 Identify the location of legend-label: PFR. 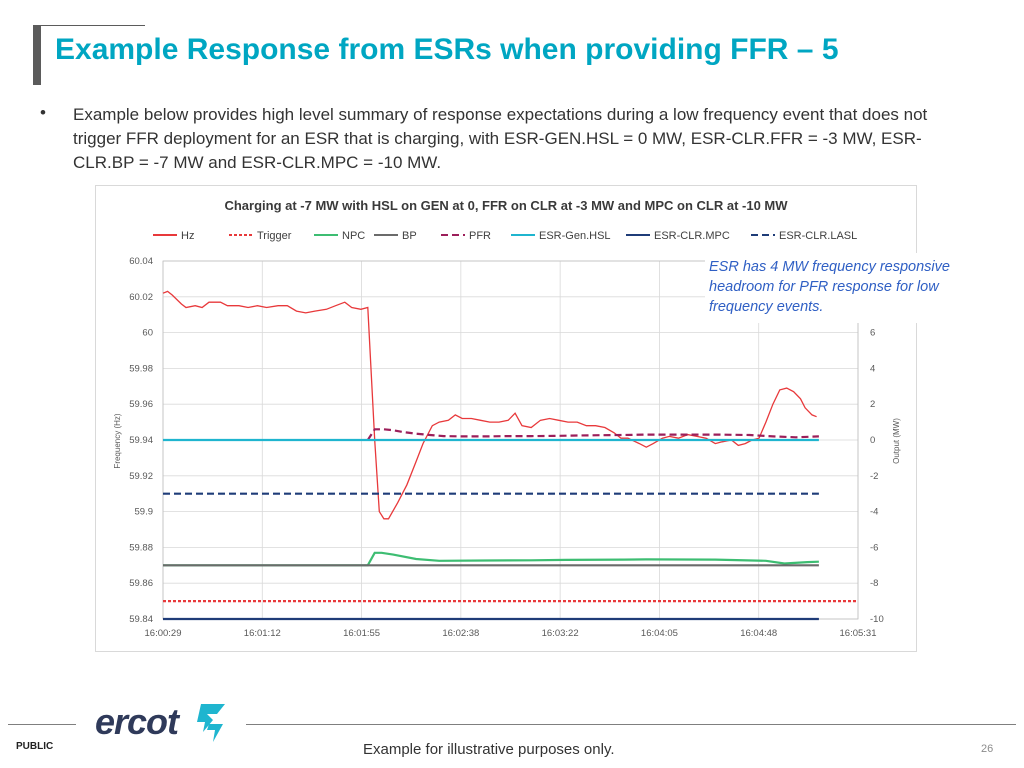
(480, 236).